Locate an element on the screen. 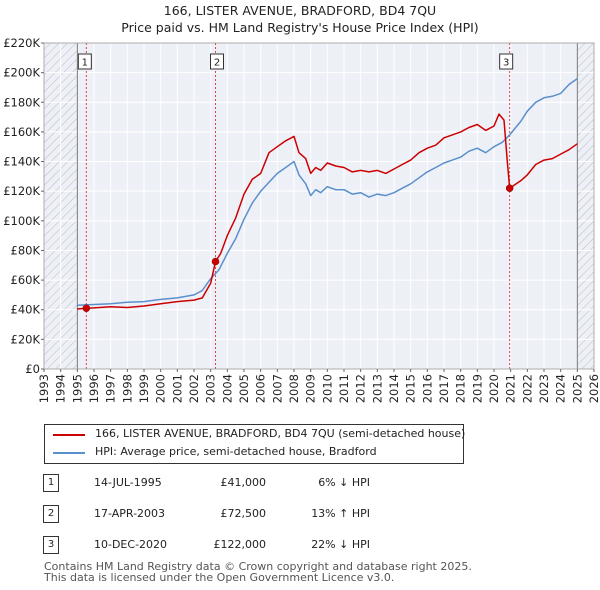  sale-price: £72,500 is located at coordinates (243, 513).